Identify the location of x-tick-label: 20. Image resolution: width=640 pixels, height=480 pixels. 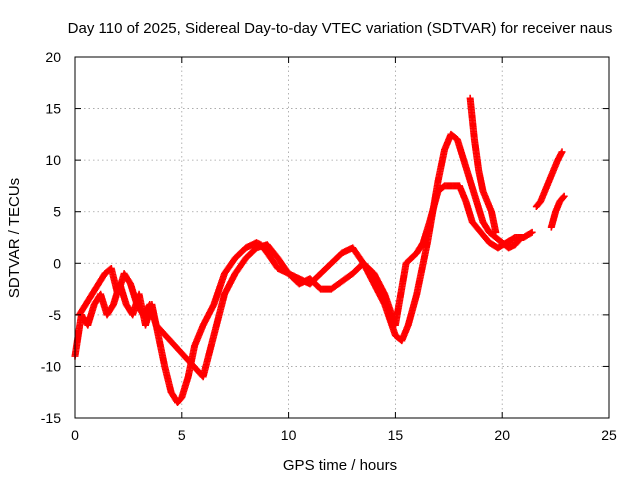
(502, 435).